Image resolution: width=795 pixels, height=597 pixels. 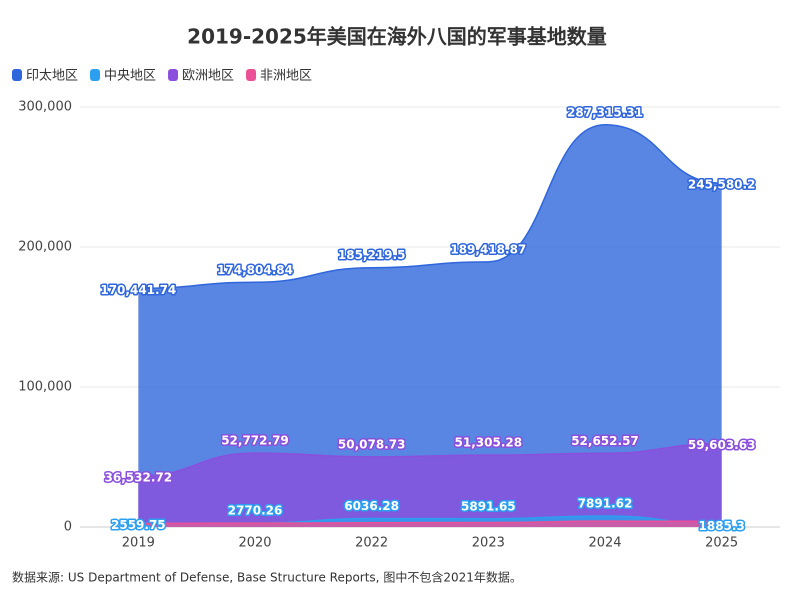 I want to click on value-label: 185,219.5, so click(x=372, y=255).